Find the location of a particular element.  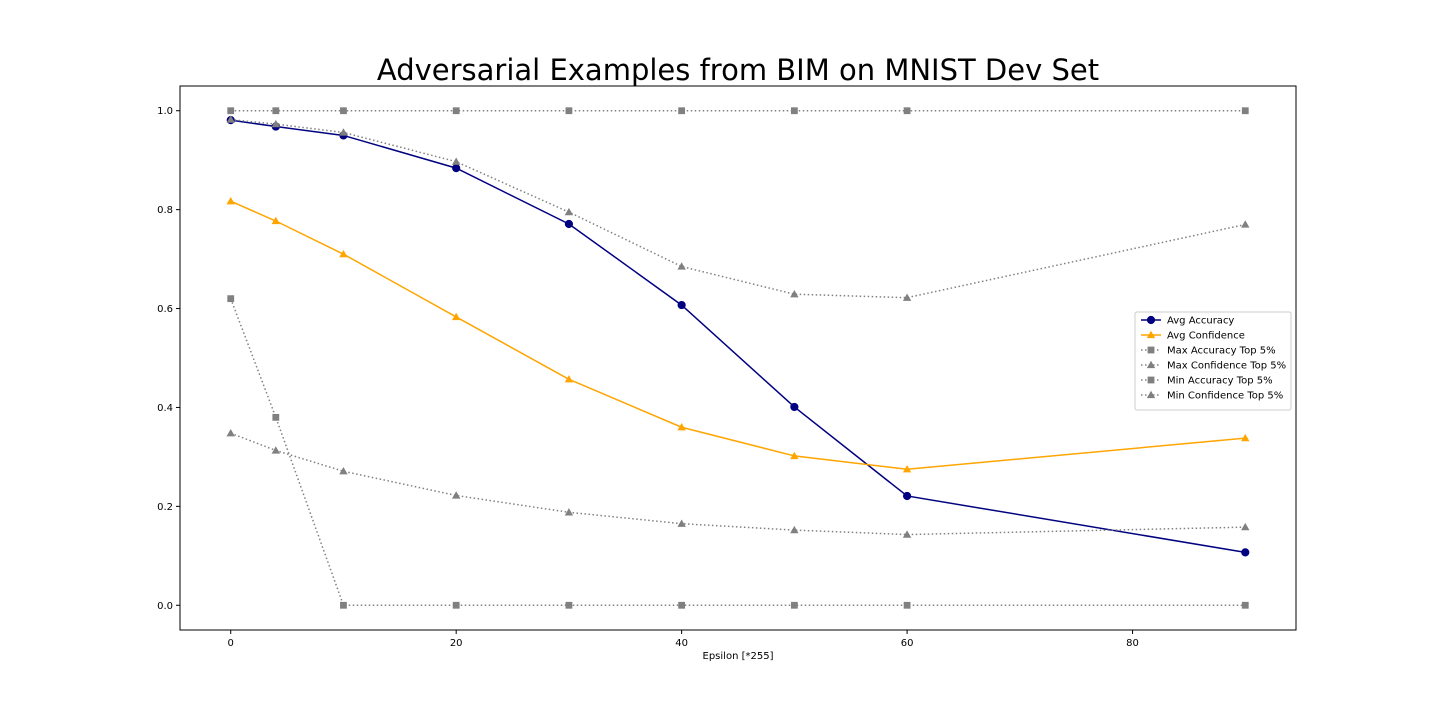

legend-label: Max Accuracy Top 5% is located at coordinates (1221, 351).